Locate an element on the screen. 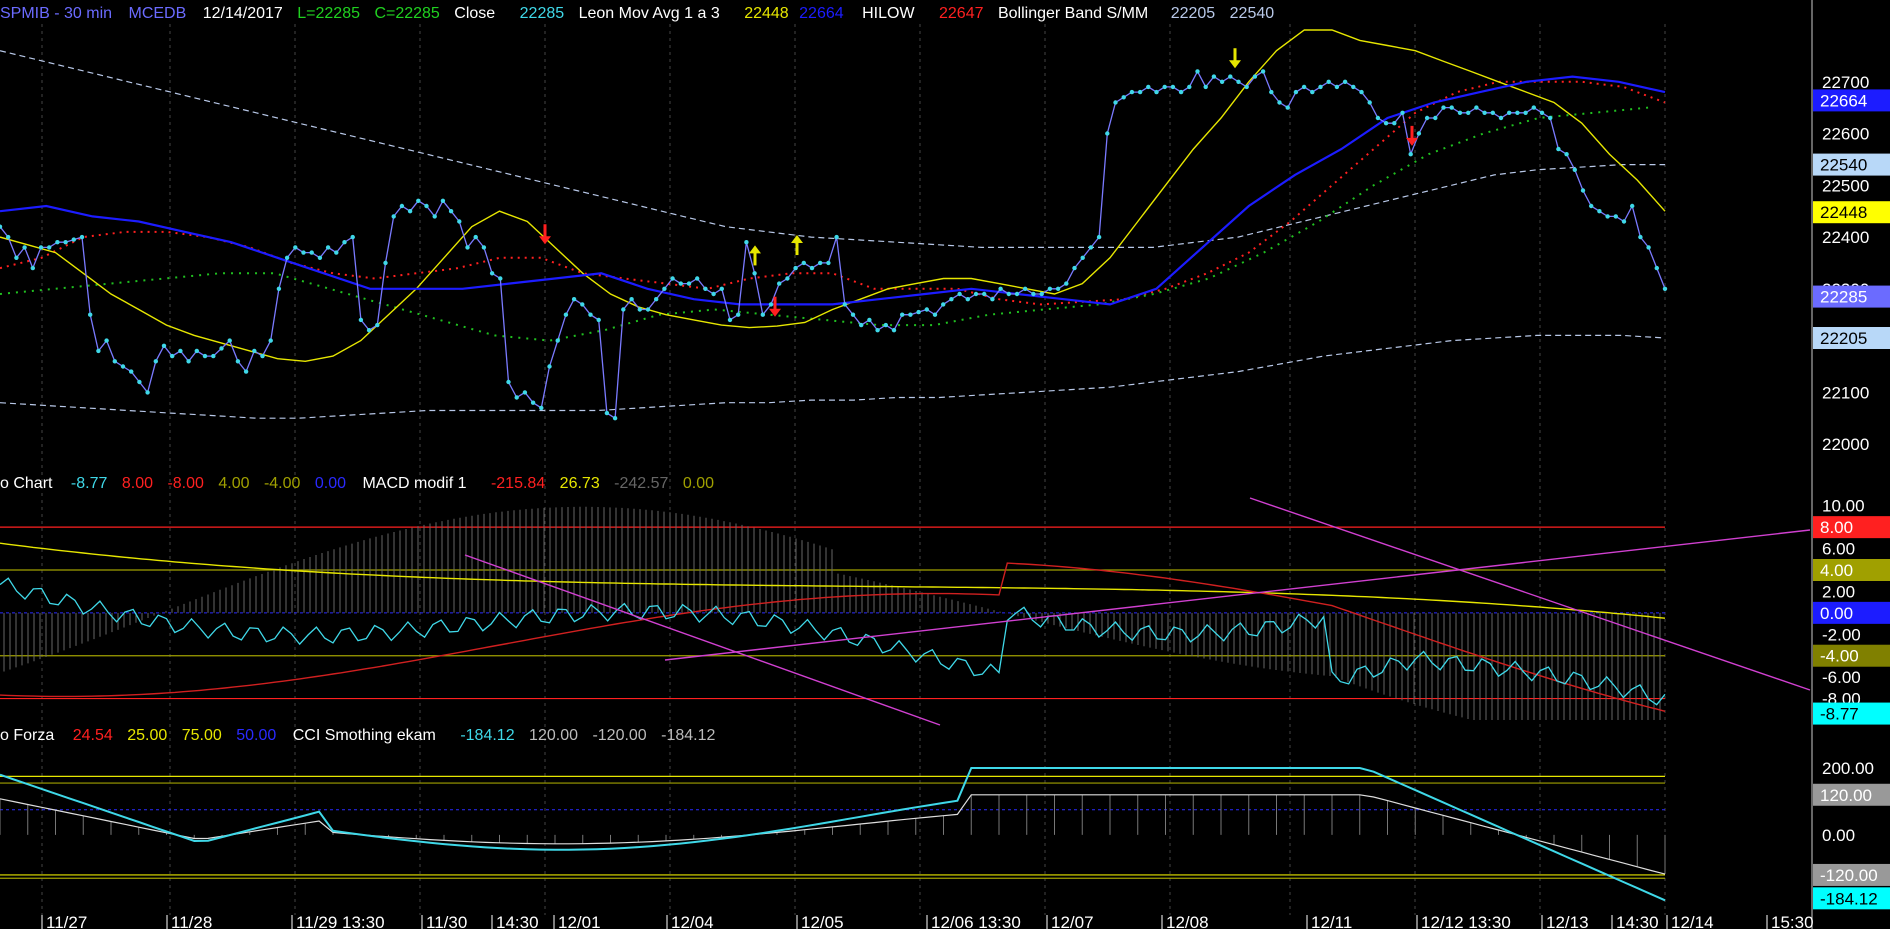 The height and width of the screenshot is (929, 1890). cci-c1: 120.00 is located at coordinates (553, 735).